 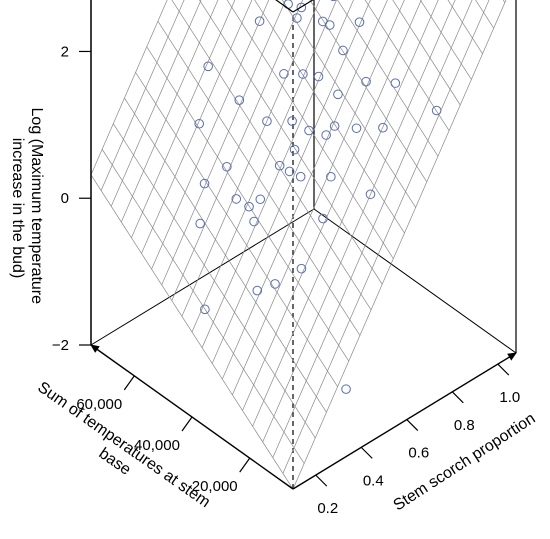 I want to click on back-floor-edge-x, so click(x=202, y=277).